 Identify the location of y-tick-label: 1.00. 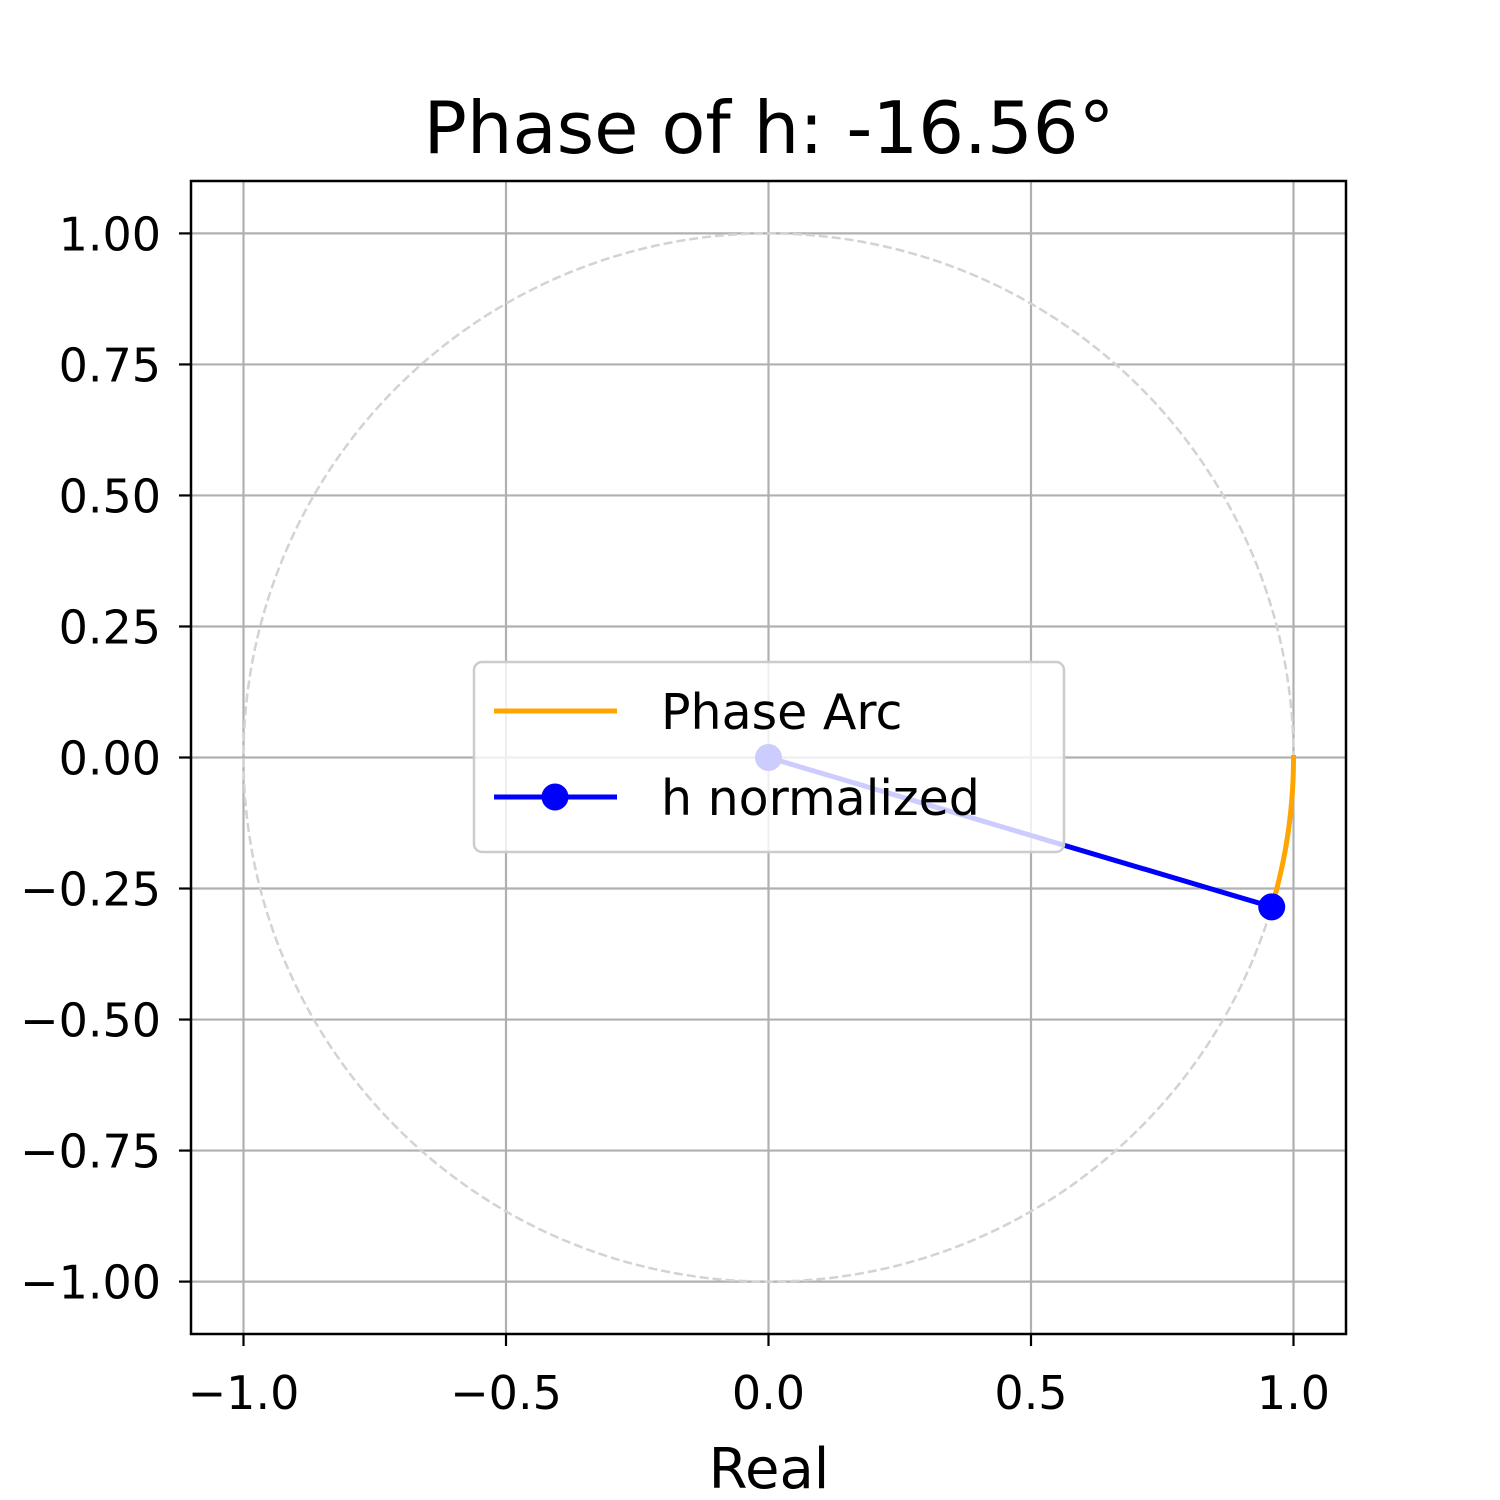
(110, 234).